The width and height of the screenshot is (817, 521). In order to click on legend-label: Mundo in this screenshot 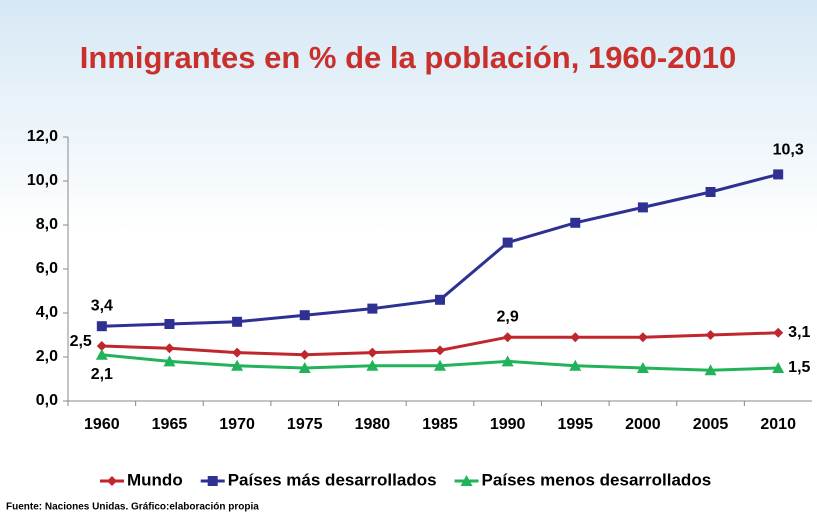, I will do `click(155, 479)`.